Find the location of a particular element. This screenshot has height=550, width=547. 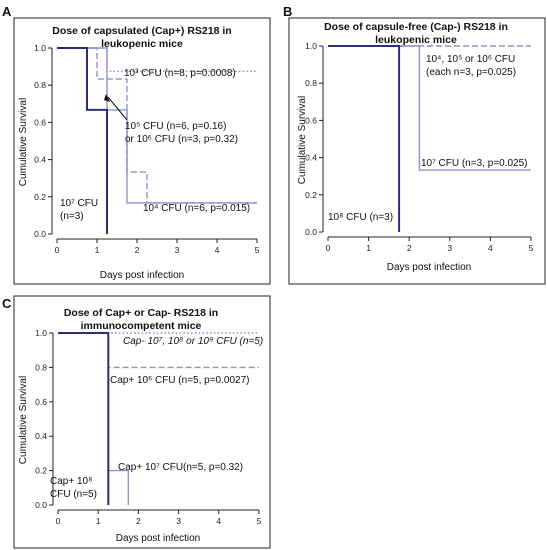

panel-a-y-tick-label: 1.0 is located at coordinates (40, 48).